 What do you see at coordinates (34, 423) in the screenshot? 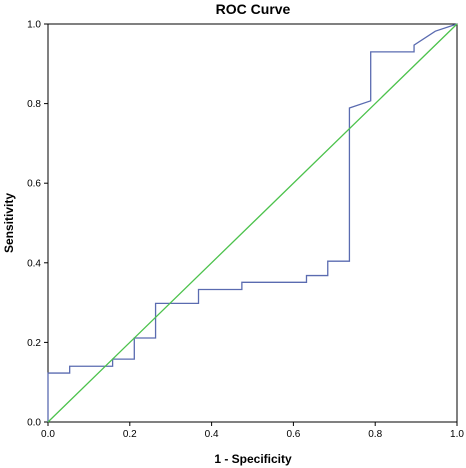
I see `y-tick-label: 0.0` at bounding box center [34, 423].